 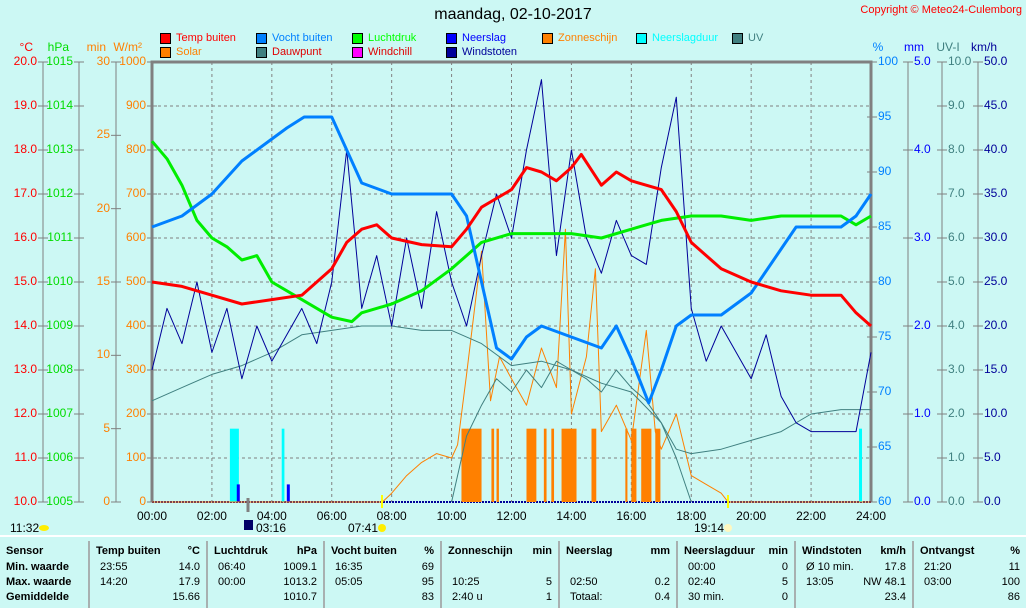 I want to click on legend-item: Neerslag, so click(x=476, y=38).